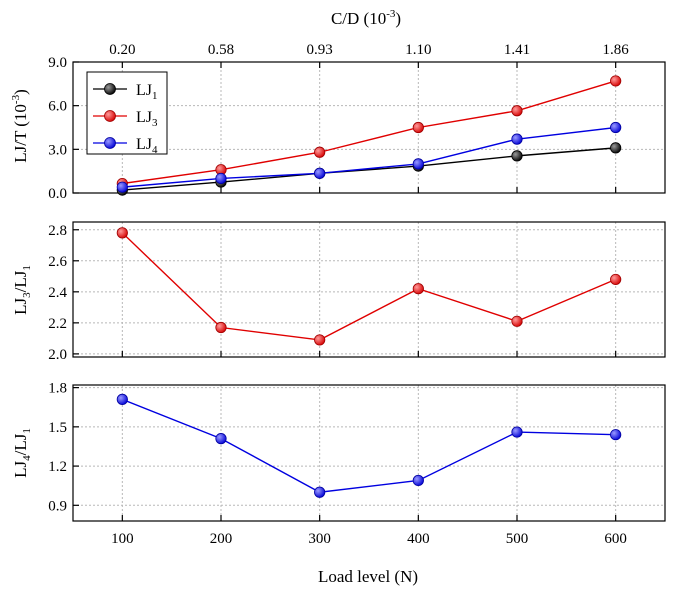  Describe the element at coordinates (22, 453) in the screenshot. I see `panel3-y-axis-title: LJ4/LJ1` at that location.